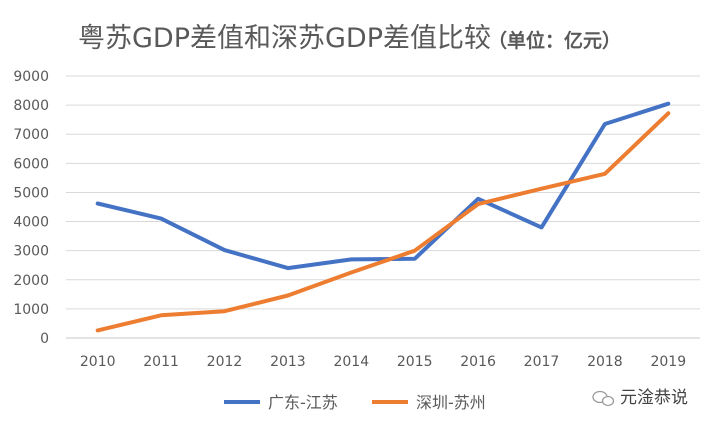 This screenshot has height=430, width=719. Describe the element at coordinates (303, 402) in the screenshot. I see `legend-label: 广东-江苏` at that location.